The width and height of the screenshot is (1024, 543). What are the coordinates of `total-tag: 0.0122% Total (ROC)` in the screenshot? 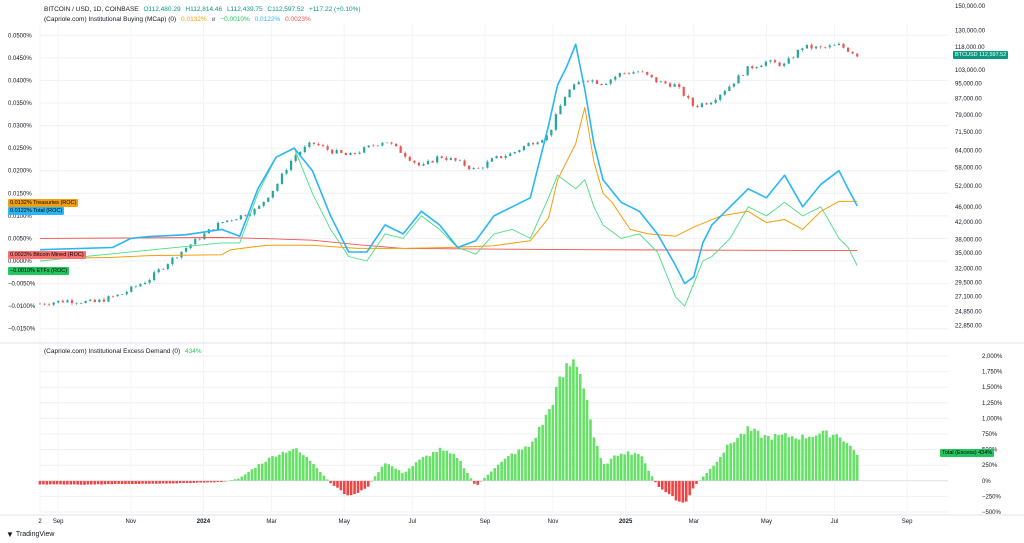 It's located at (36, 211).